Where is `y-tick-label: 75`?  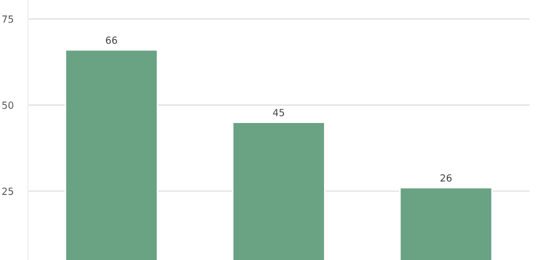
y-tick-label: 75 is located at coordinates (8, 19).